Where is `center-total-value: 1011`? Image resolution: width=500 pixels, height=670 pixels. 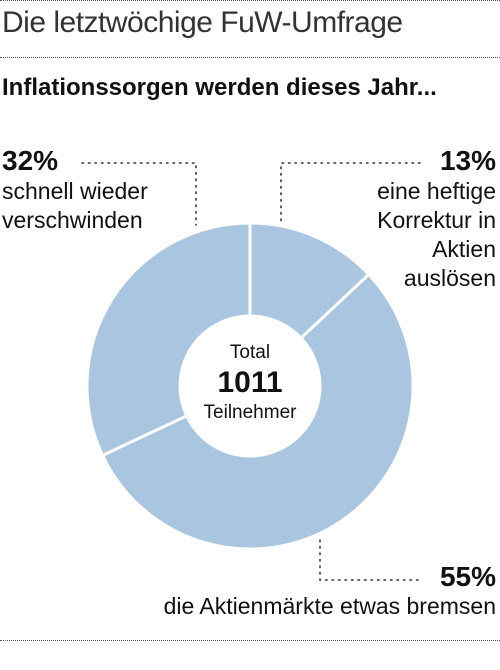 center-total-value: 1011 is located at coordinates (249, 382).